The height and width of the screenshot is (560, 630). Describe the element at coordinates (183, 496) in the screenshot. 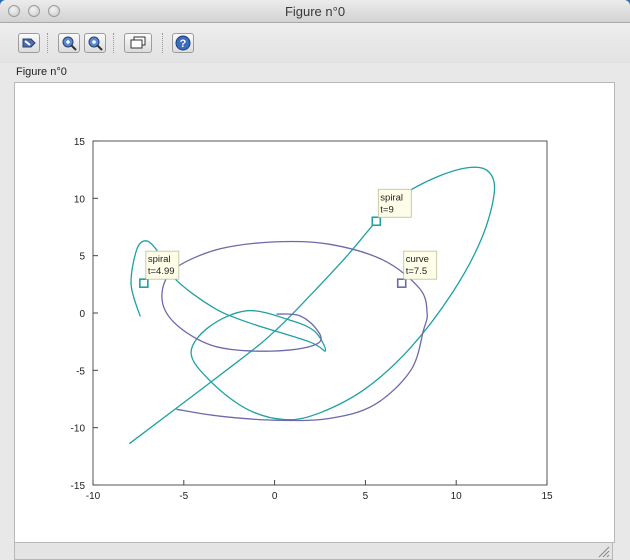

I see `x-tick-label: -5` at that location.